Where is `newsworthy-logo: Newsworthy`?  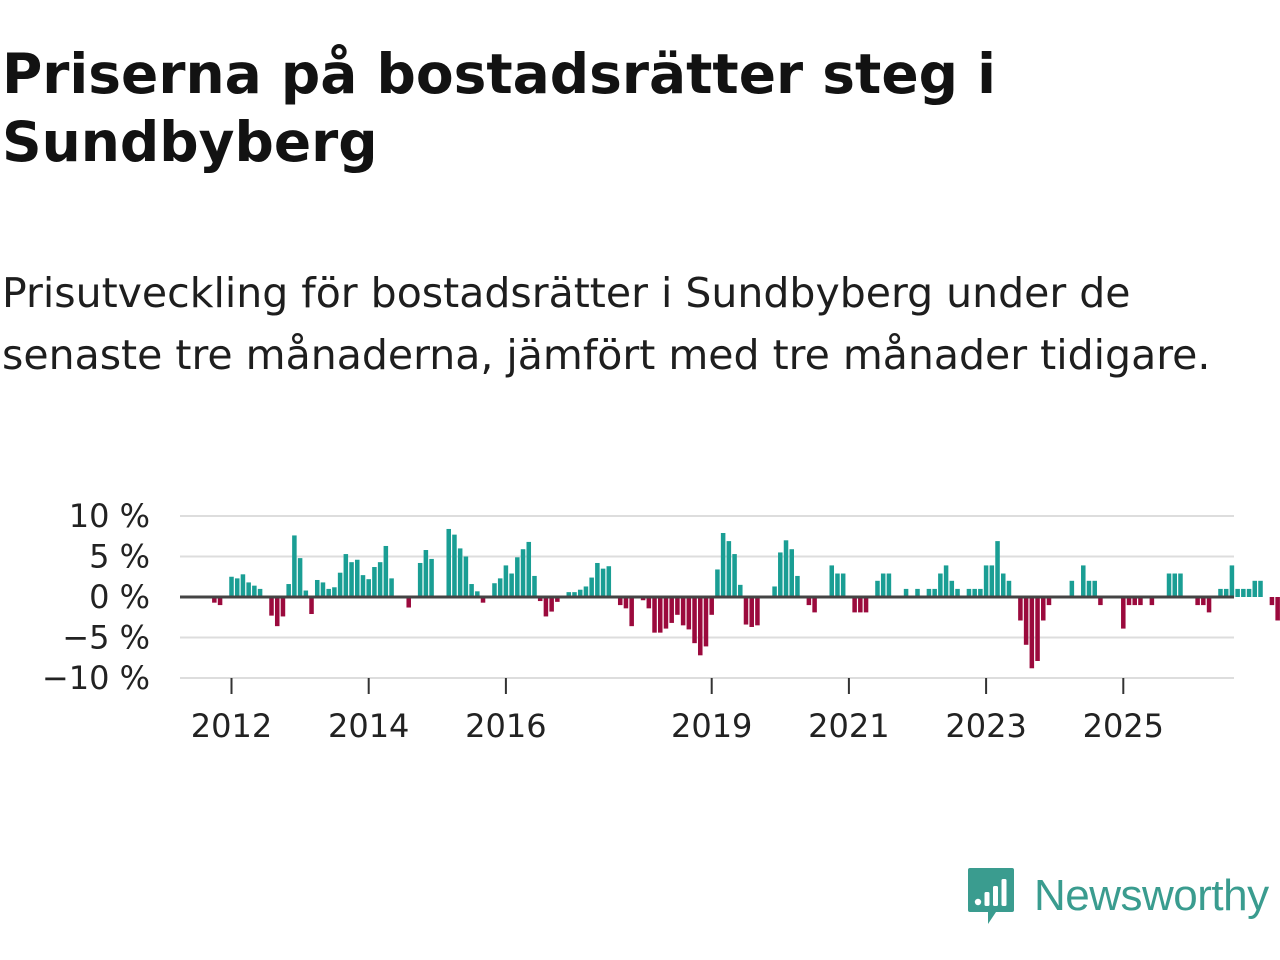 newsworthy-logo: Newsworthy is located at coordinates (1117, 896).